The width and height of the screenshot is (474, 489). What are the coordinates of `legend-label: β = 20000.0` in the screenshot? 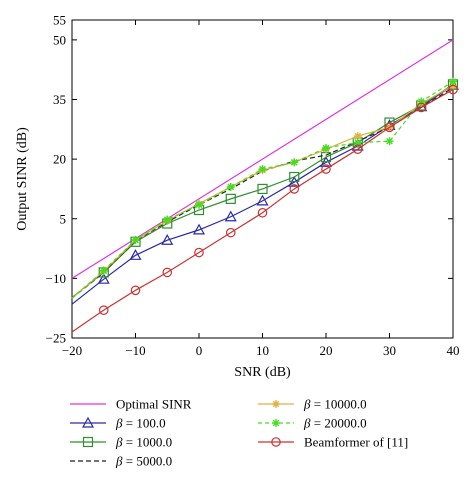 It's located at (335, 423).